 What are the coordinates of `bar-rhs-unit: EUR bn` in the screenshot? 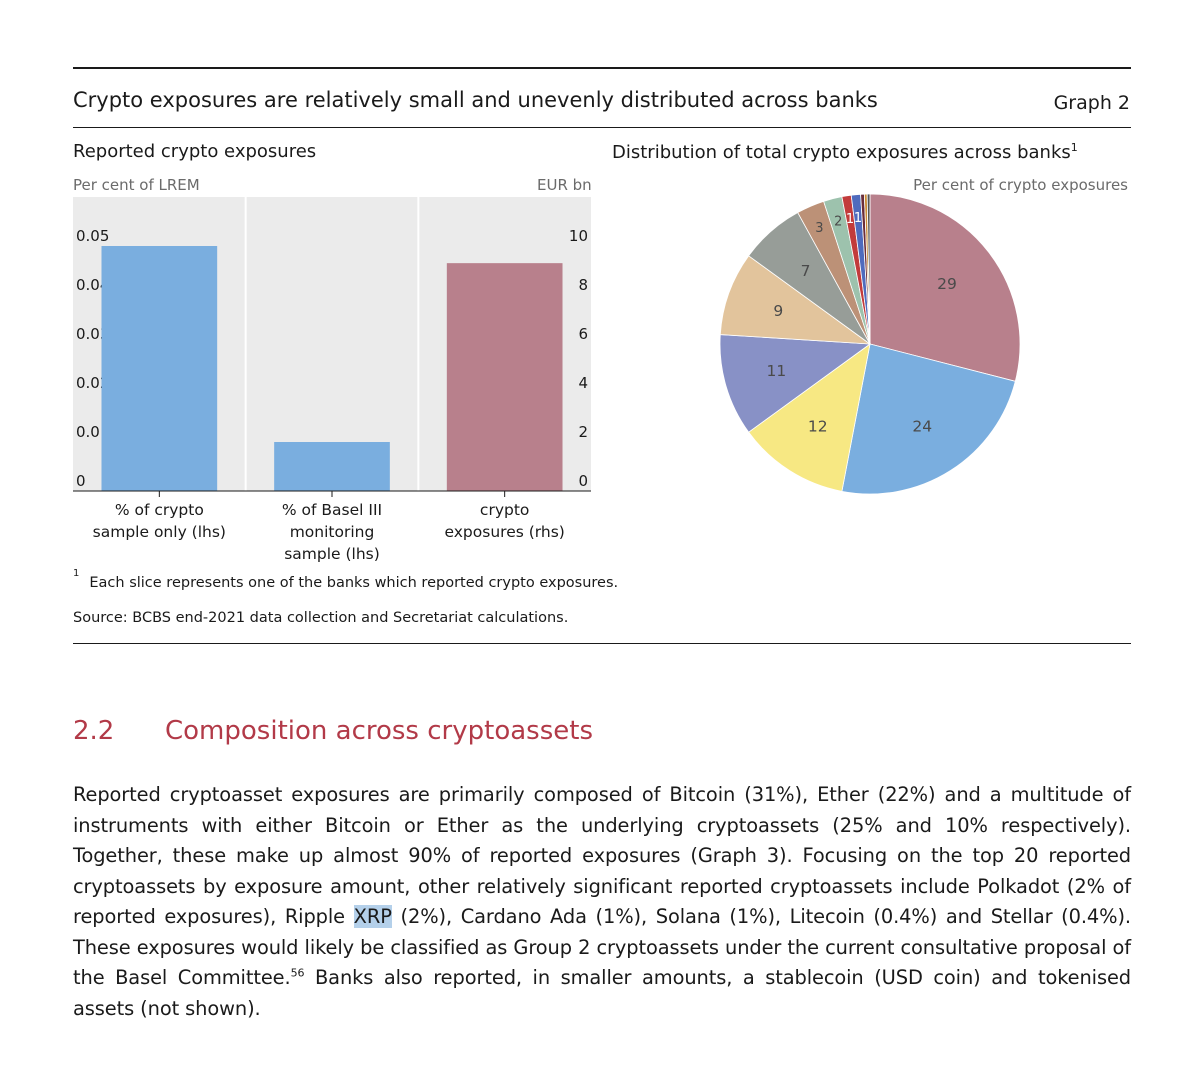 It's located at (564, 185).